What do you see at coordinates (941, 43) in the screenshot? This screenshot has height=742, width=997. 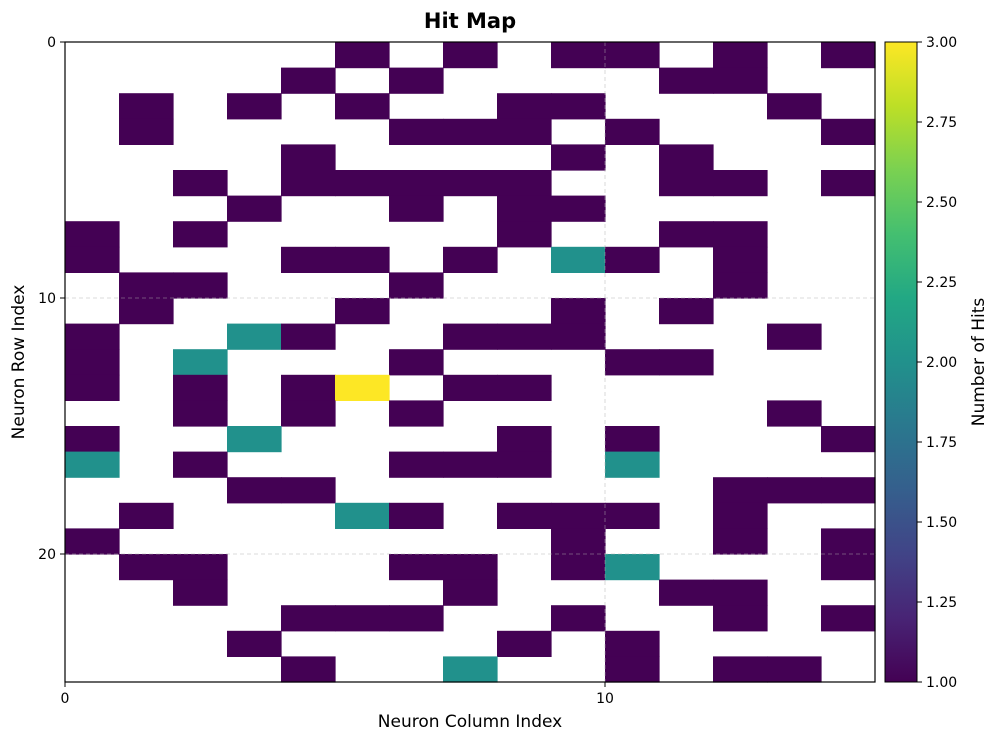 I see `colorbar-tick-label: 3.00` at bounding box center [941, 43].